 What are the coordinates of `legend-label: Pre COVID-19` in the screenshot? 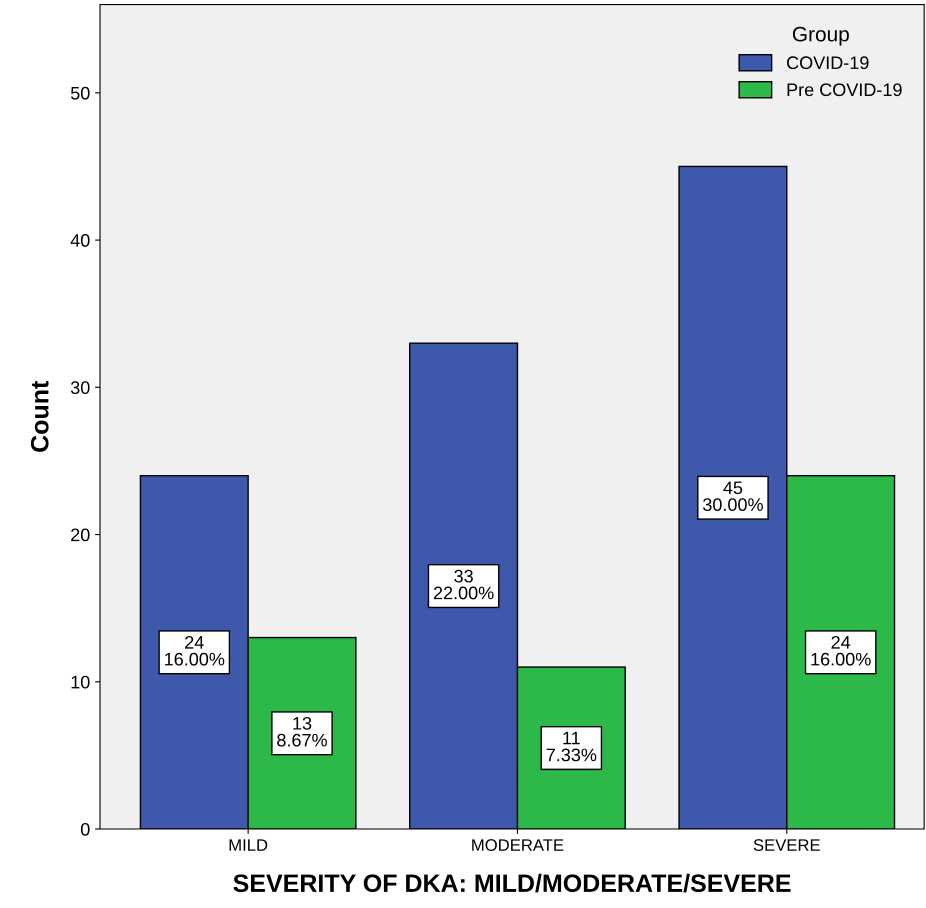 It's located at (845, 89).